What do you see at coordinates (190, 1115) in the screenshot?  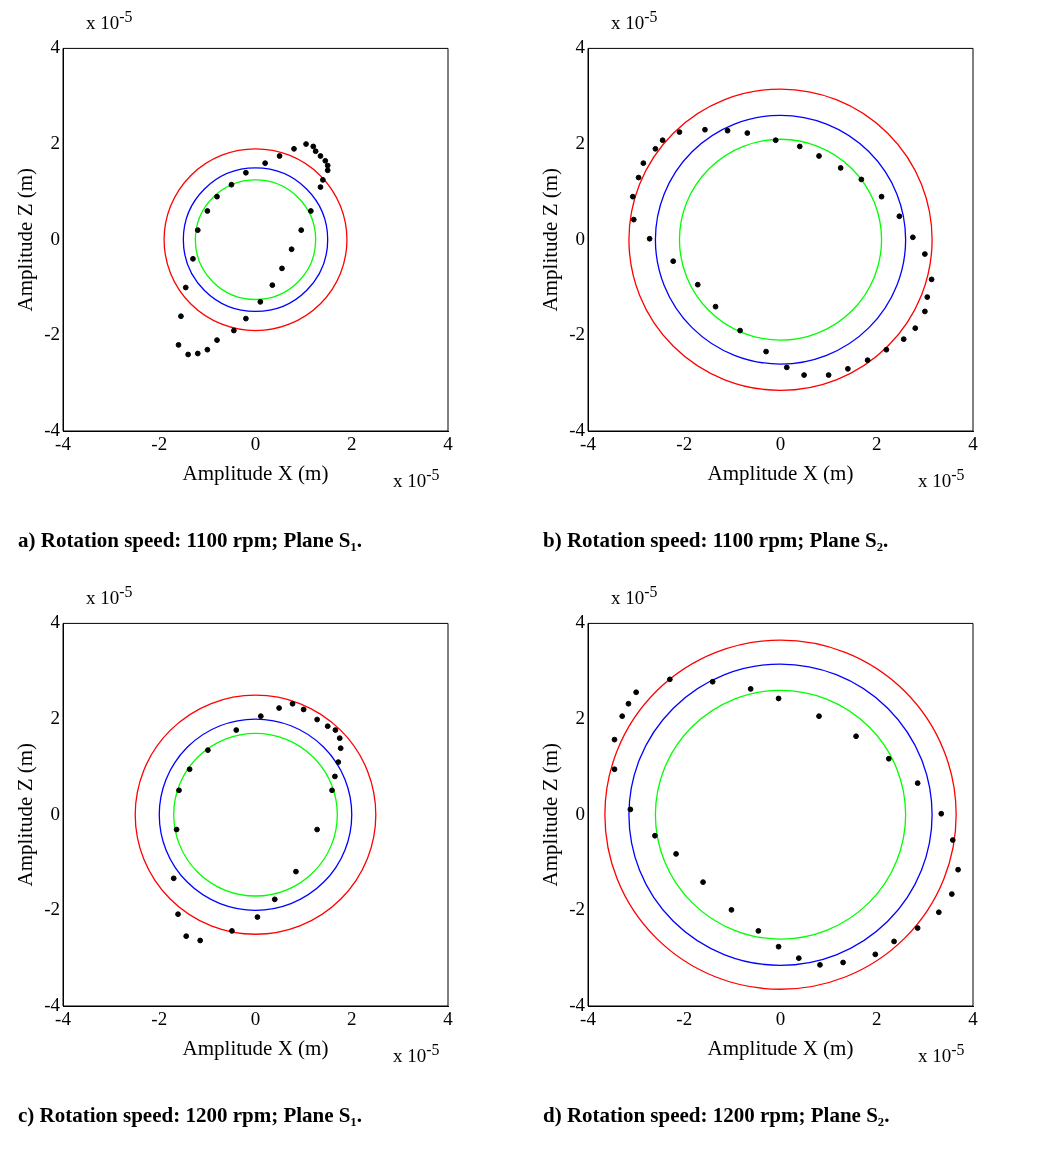 I see `text: c) Rotation speed: 1200 rpm; Plane S₁.` at bounding box center [190, 1115].